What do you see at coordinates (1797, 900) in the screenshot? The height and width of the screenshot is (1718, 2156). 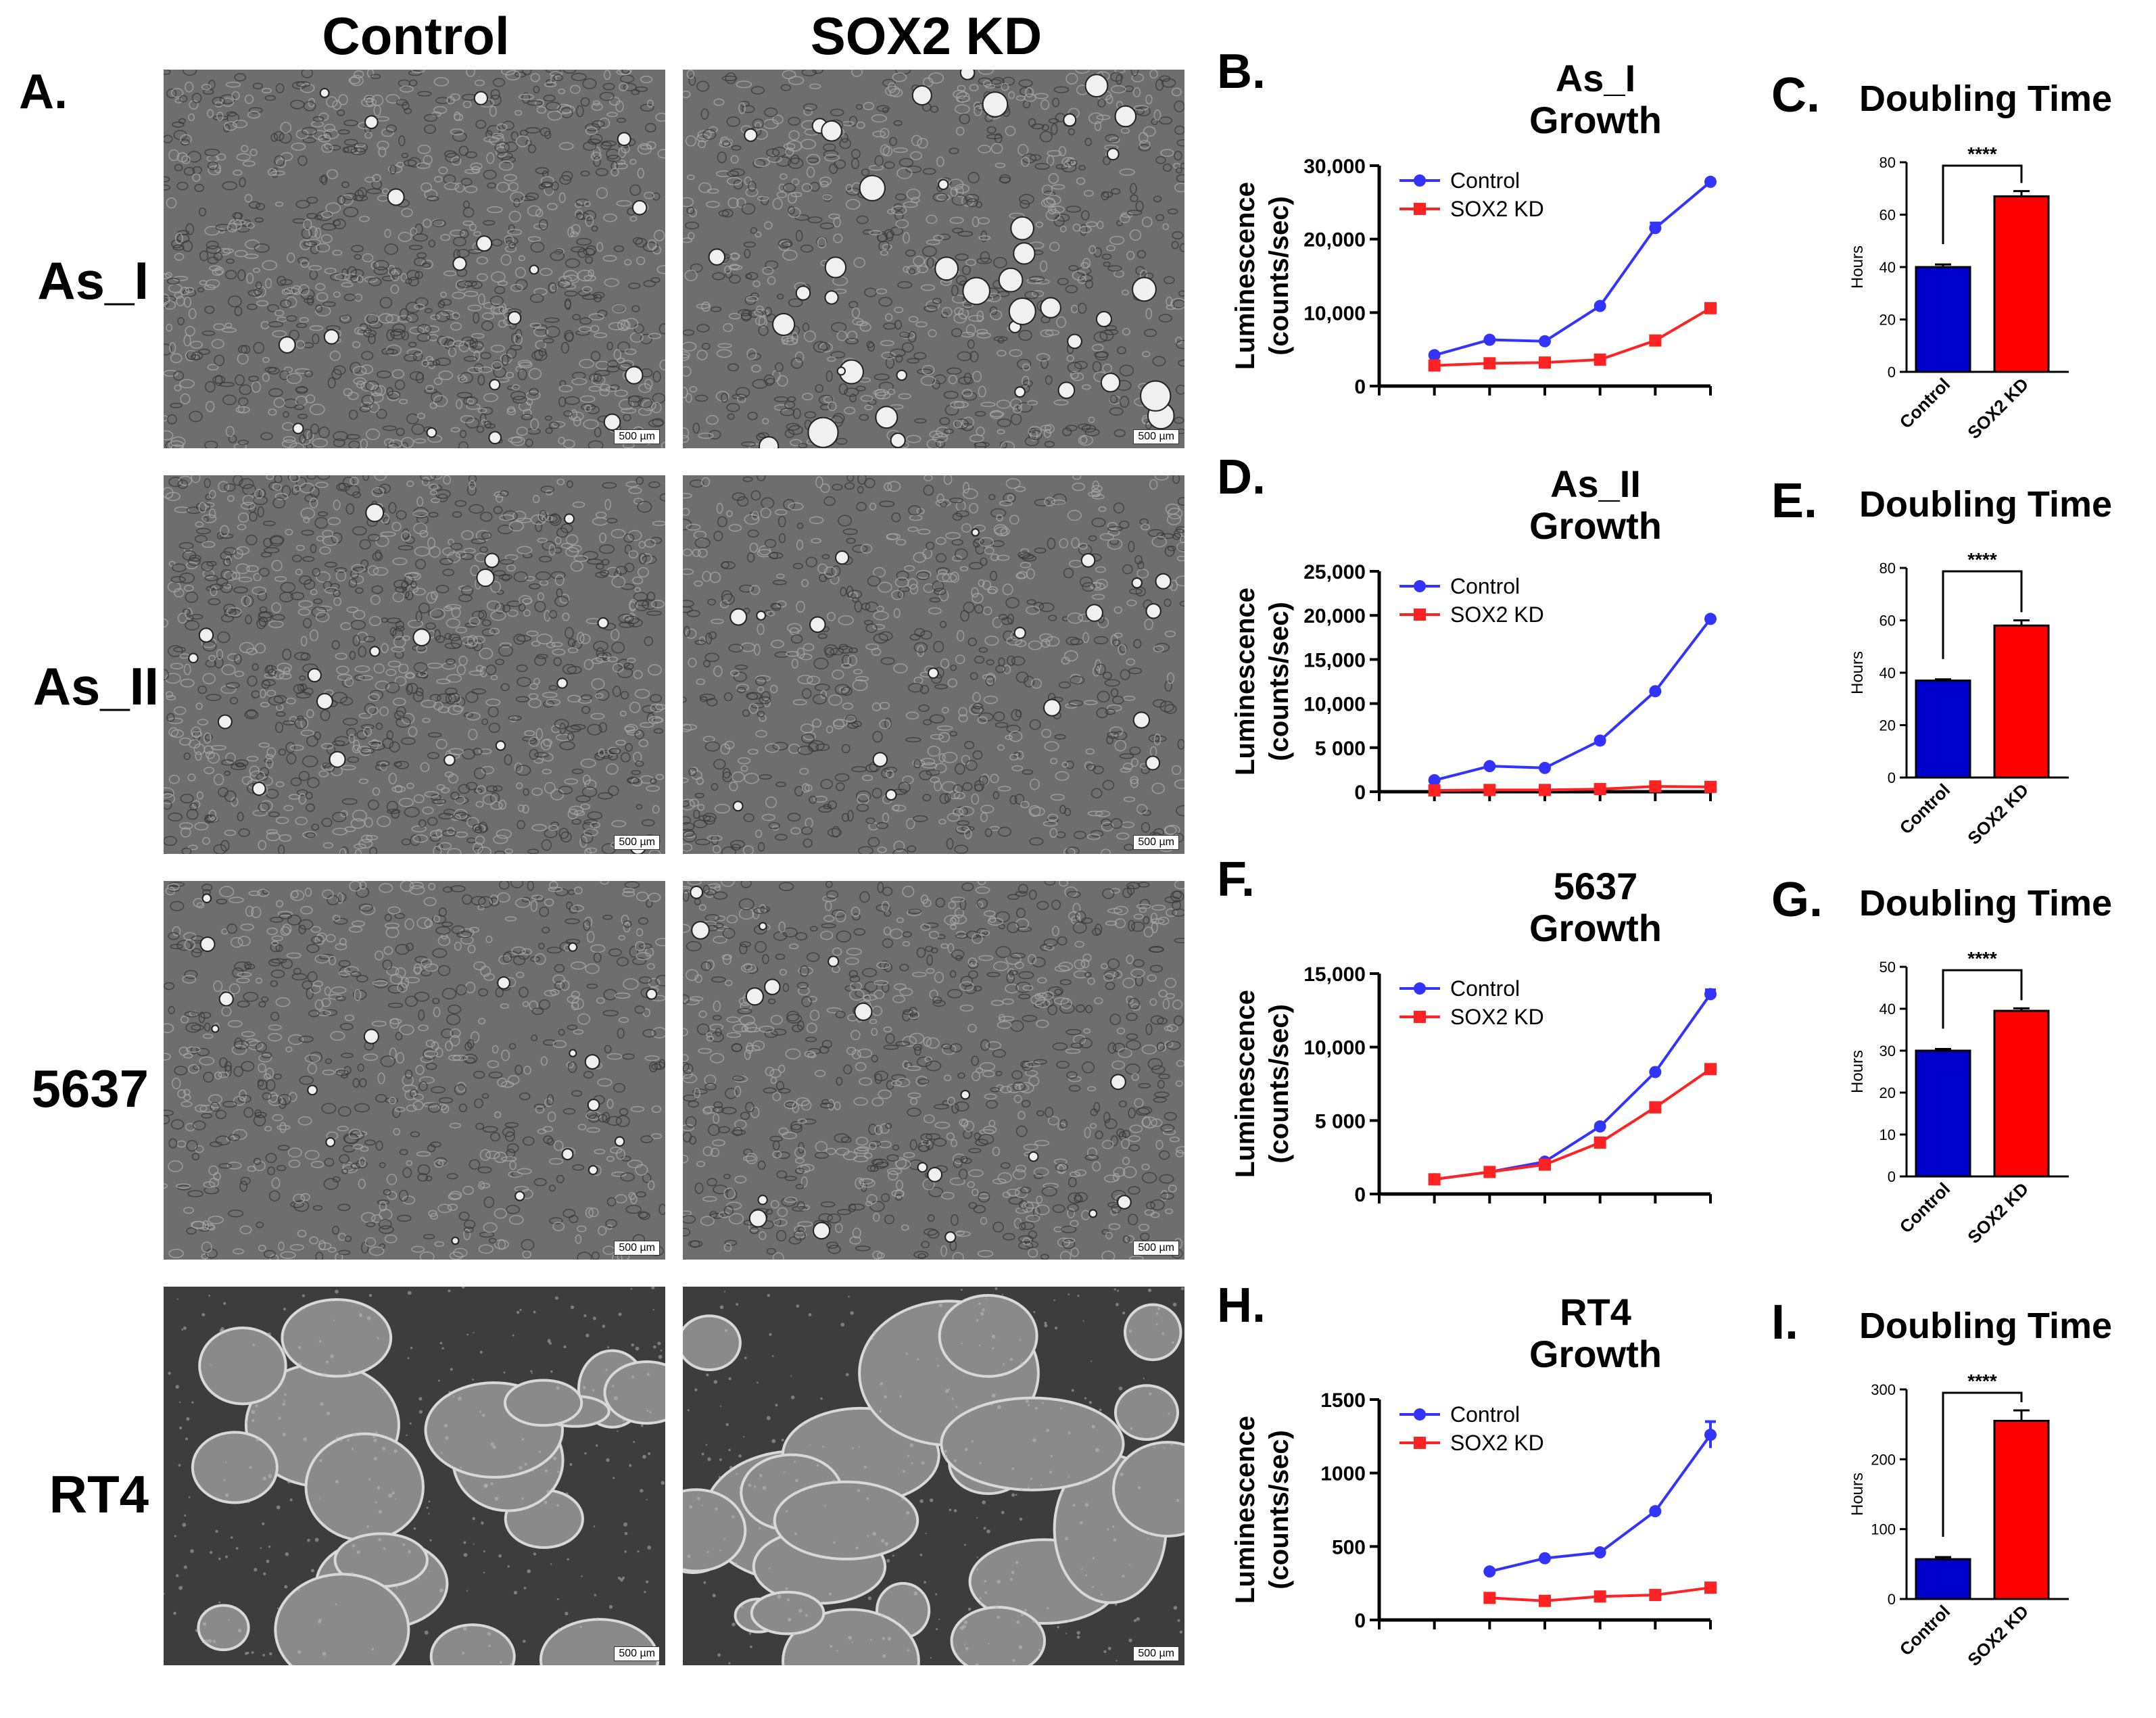 I see `panel-letter: G.` at bounding box center [1797, 900].